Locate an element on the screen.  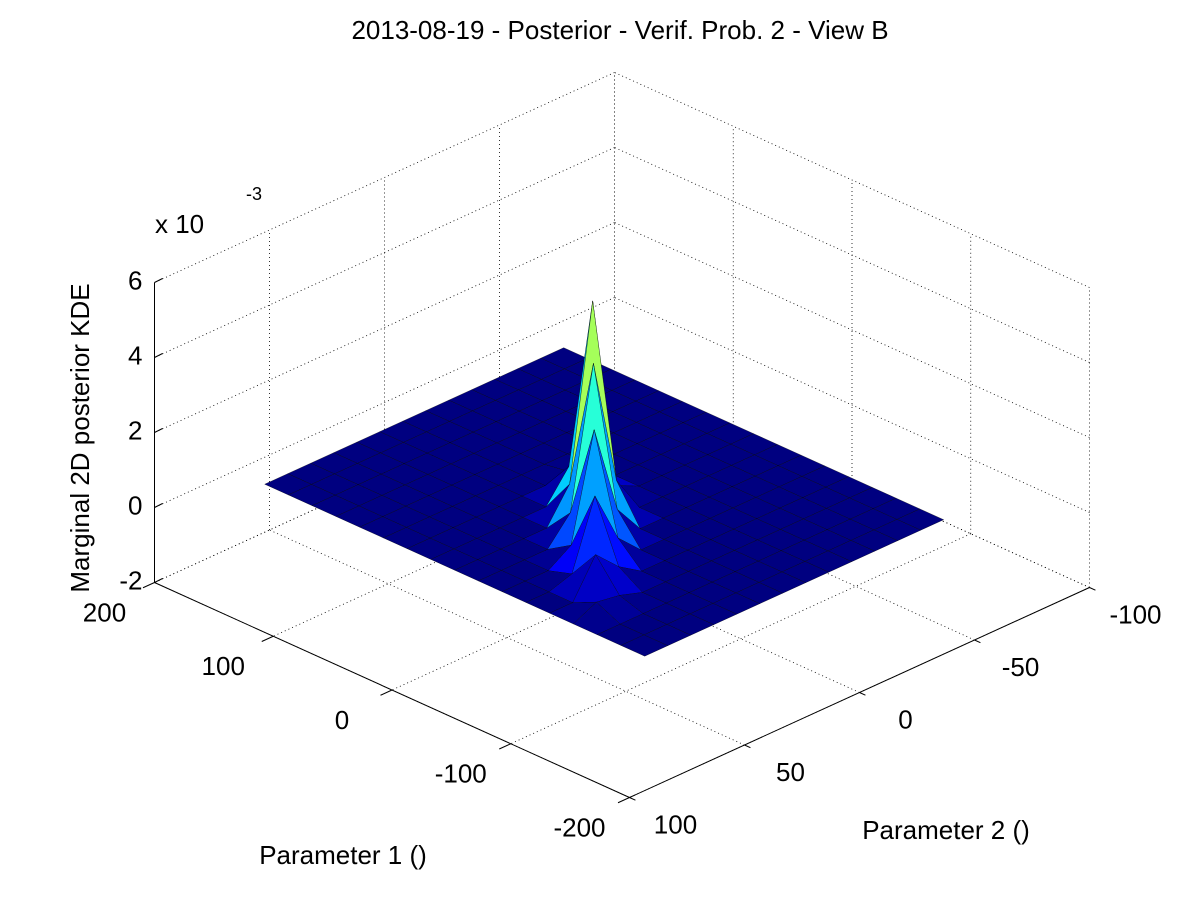
surface-face is located at coordinates (644, 645).